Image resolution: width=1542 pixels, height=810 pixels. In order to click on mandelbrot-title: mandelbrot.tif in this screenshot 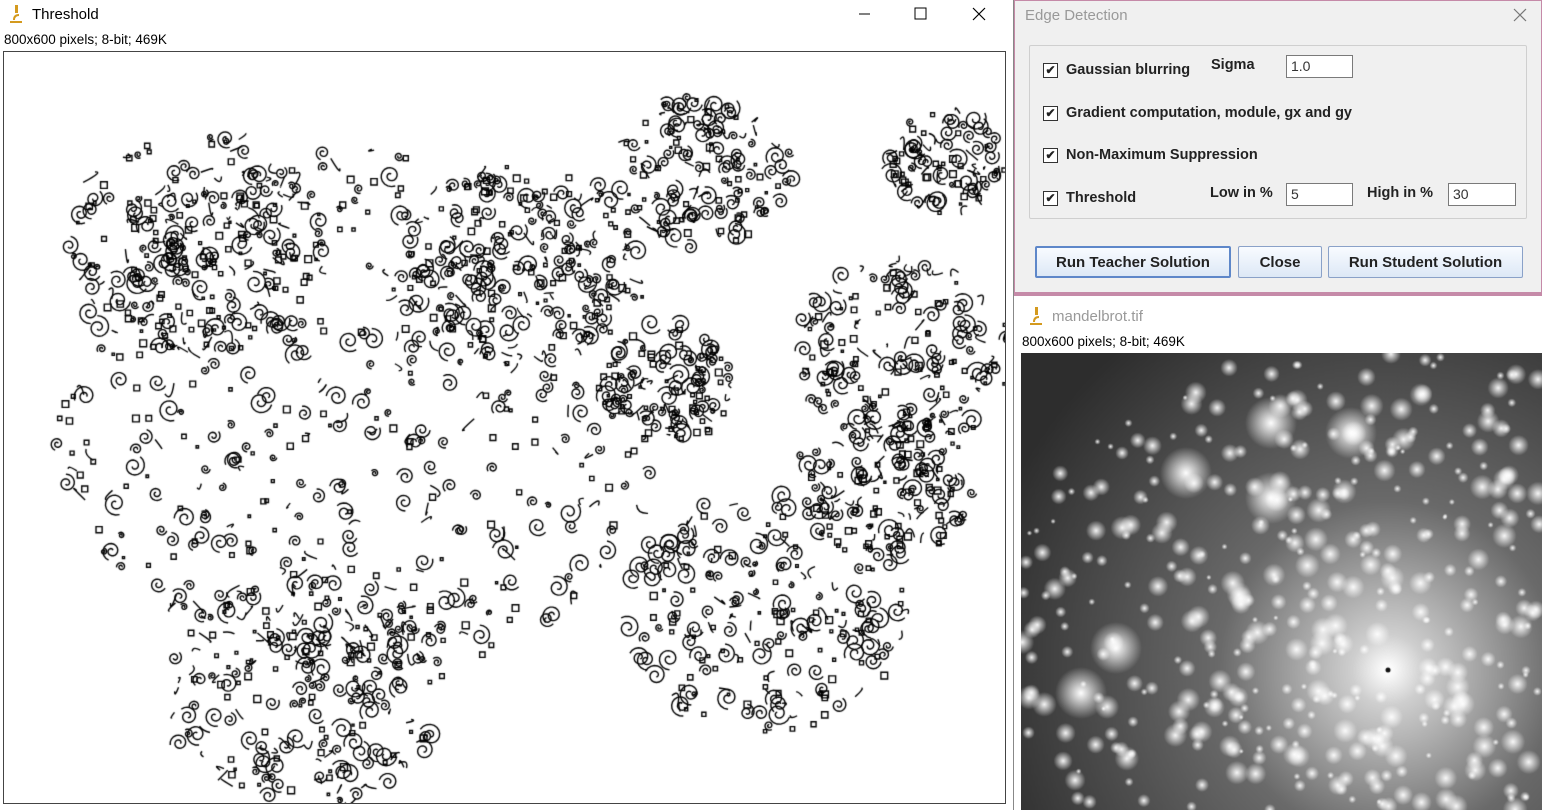, I will do `click(1097, 316)`.